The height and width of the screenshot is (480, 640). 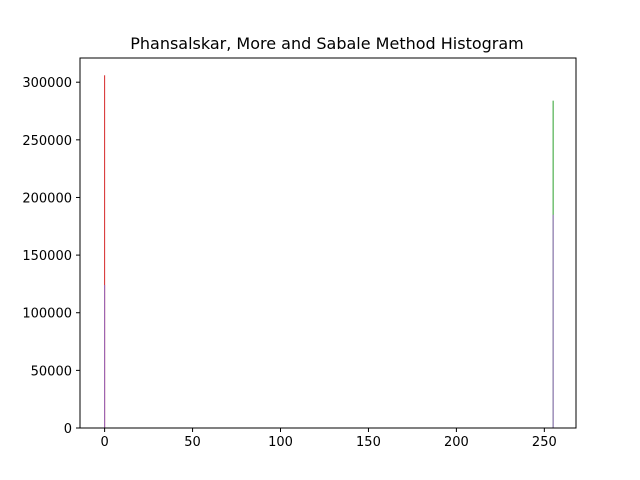 What do you see at coordinates (51, 371) in the screenshot?
I see `y-tick-label-1: 50000` at bounding box center [51, 371].